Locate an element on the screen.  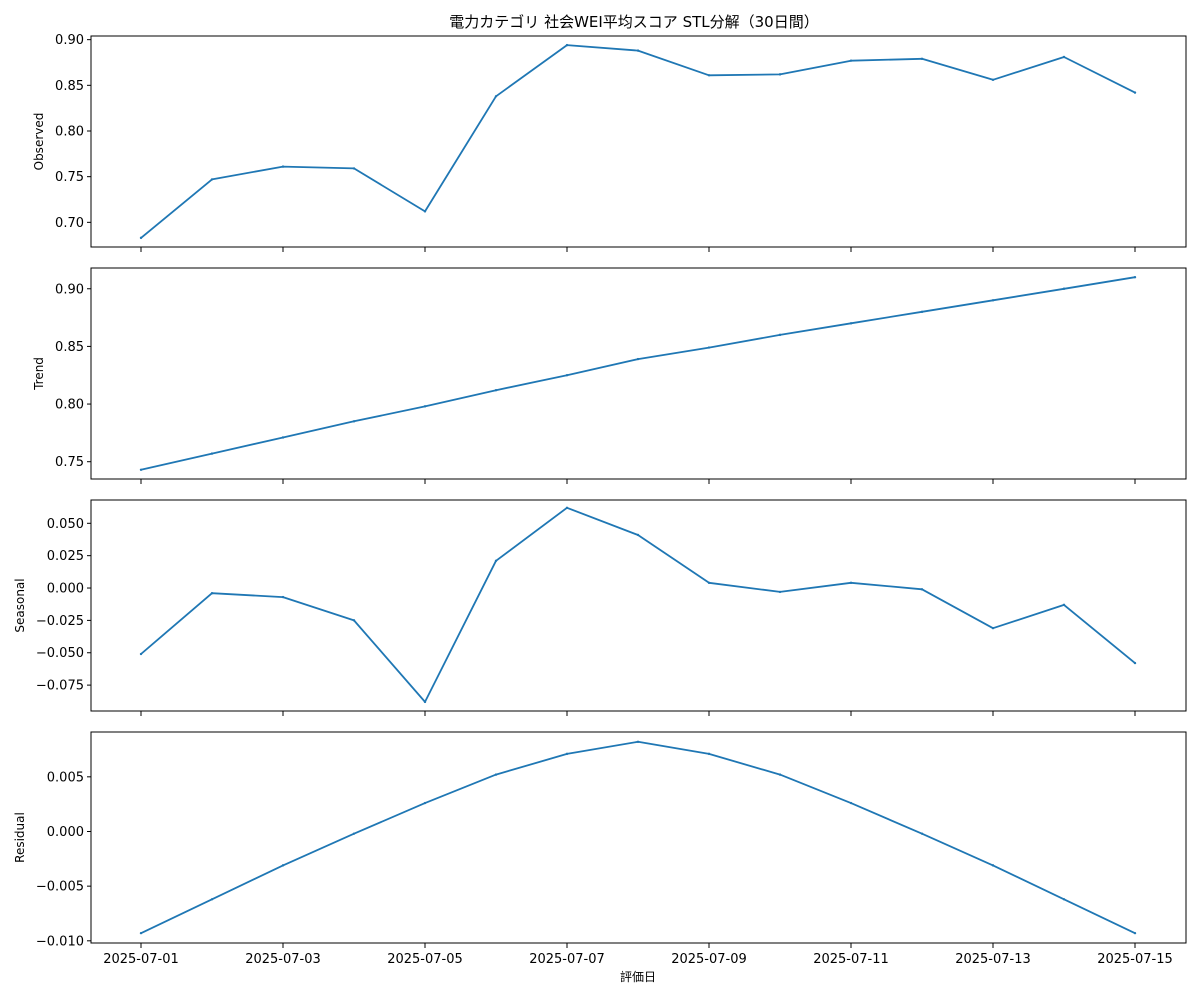
x-tick-label: 2025-07-11 is located at coordinates (851, 959).